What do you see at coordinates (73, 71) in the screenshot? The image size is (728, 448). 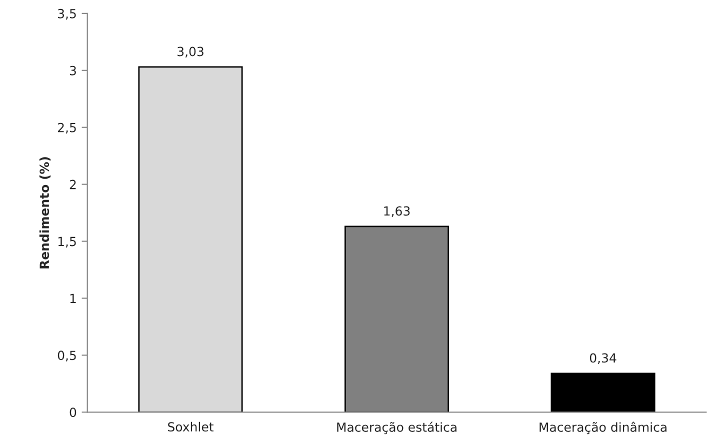 I see `y-tick-label: 3` at bounding box center [73, 71].